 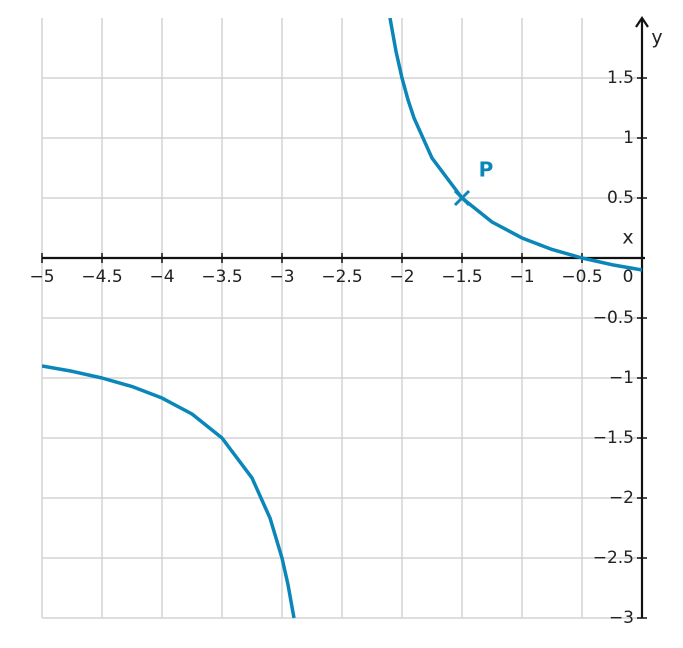 What do you see at coordinates (462, 198) in the screenshot?
I see `point-marker` at bounding box center [462, 198].